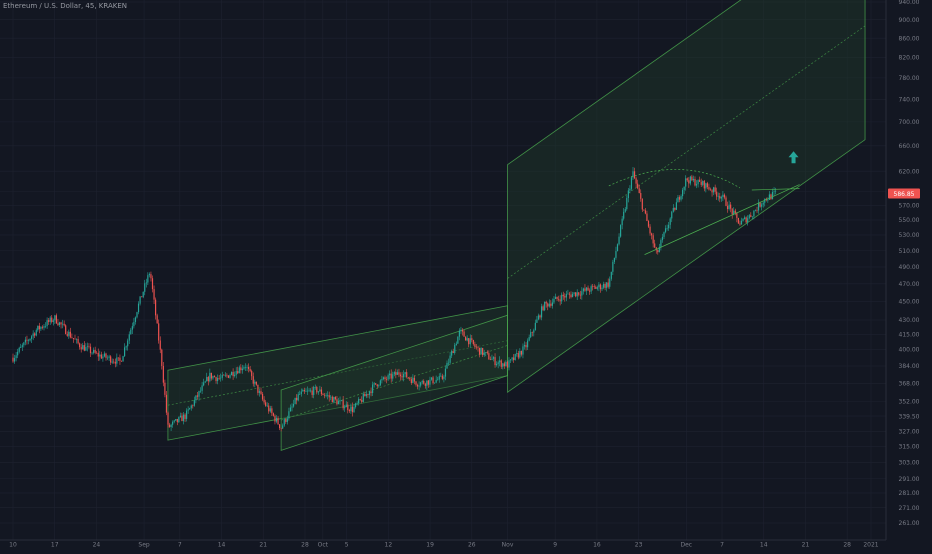  I want to click on time-tick-label: 5, so click(347, 545).